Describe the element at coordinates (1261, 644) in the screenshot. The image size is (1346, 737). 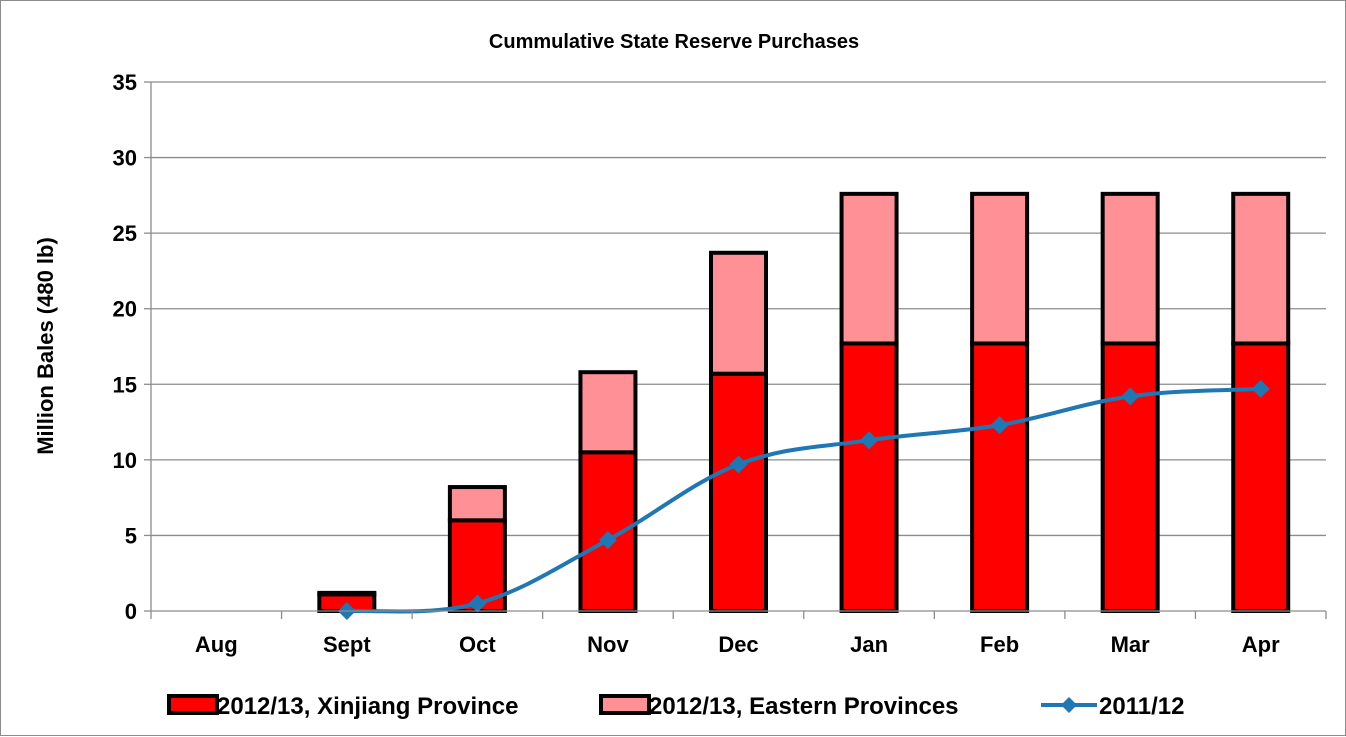
I see `x-tick-label: Apr` at that location.